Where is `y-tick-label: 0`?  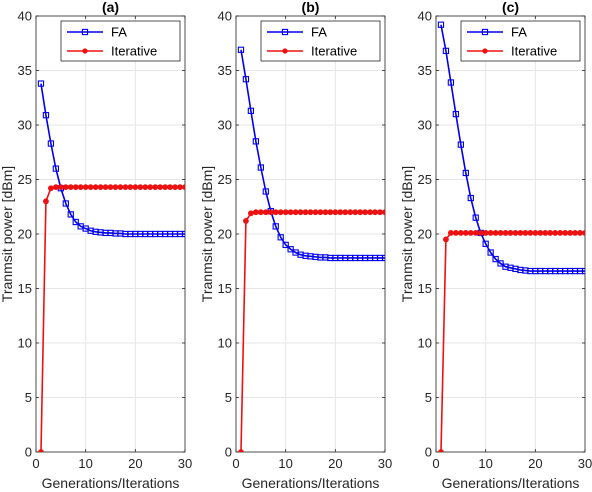
y-tick-label: 0 is located at coordinates (228, 452).